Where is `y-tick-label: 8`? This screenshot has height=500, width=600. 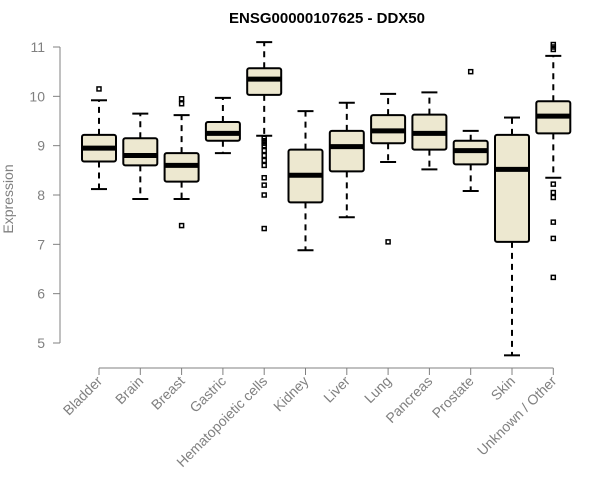
y-tick-label: 8 is located at coordinates (41, 195).